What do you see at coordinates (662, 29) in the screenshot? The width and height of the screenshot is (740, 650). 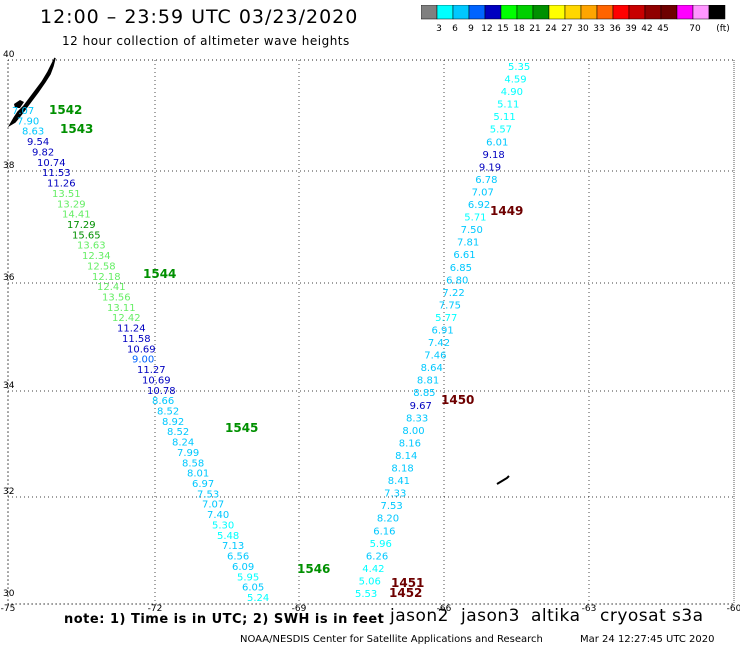 I see `colorbar-label: 45` at bounding box center [662, 29].